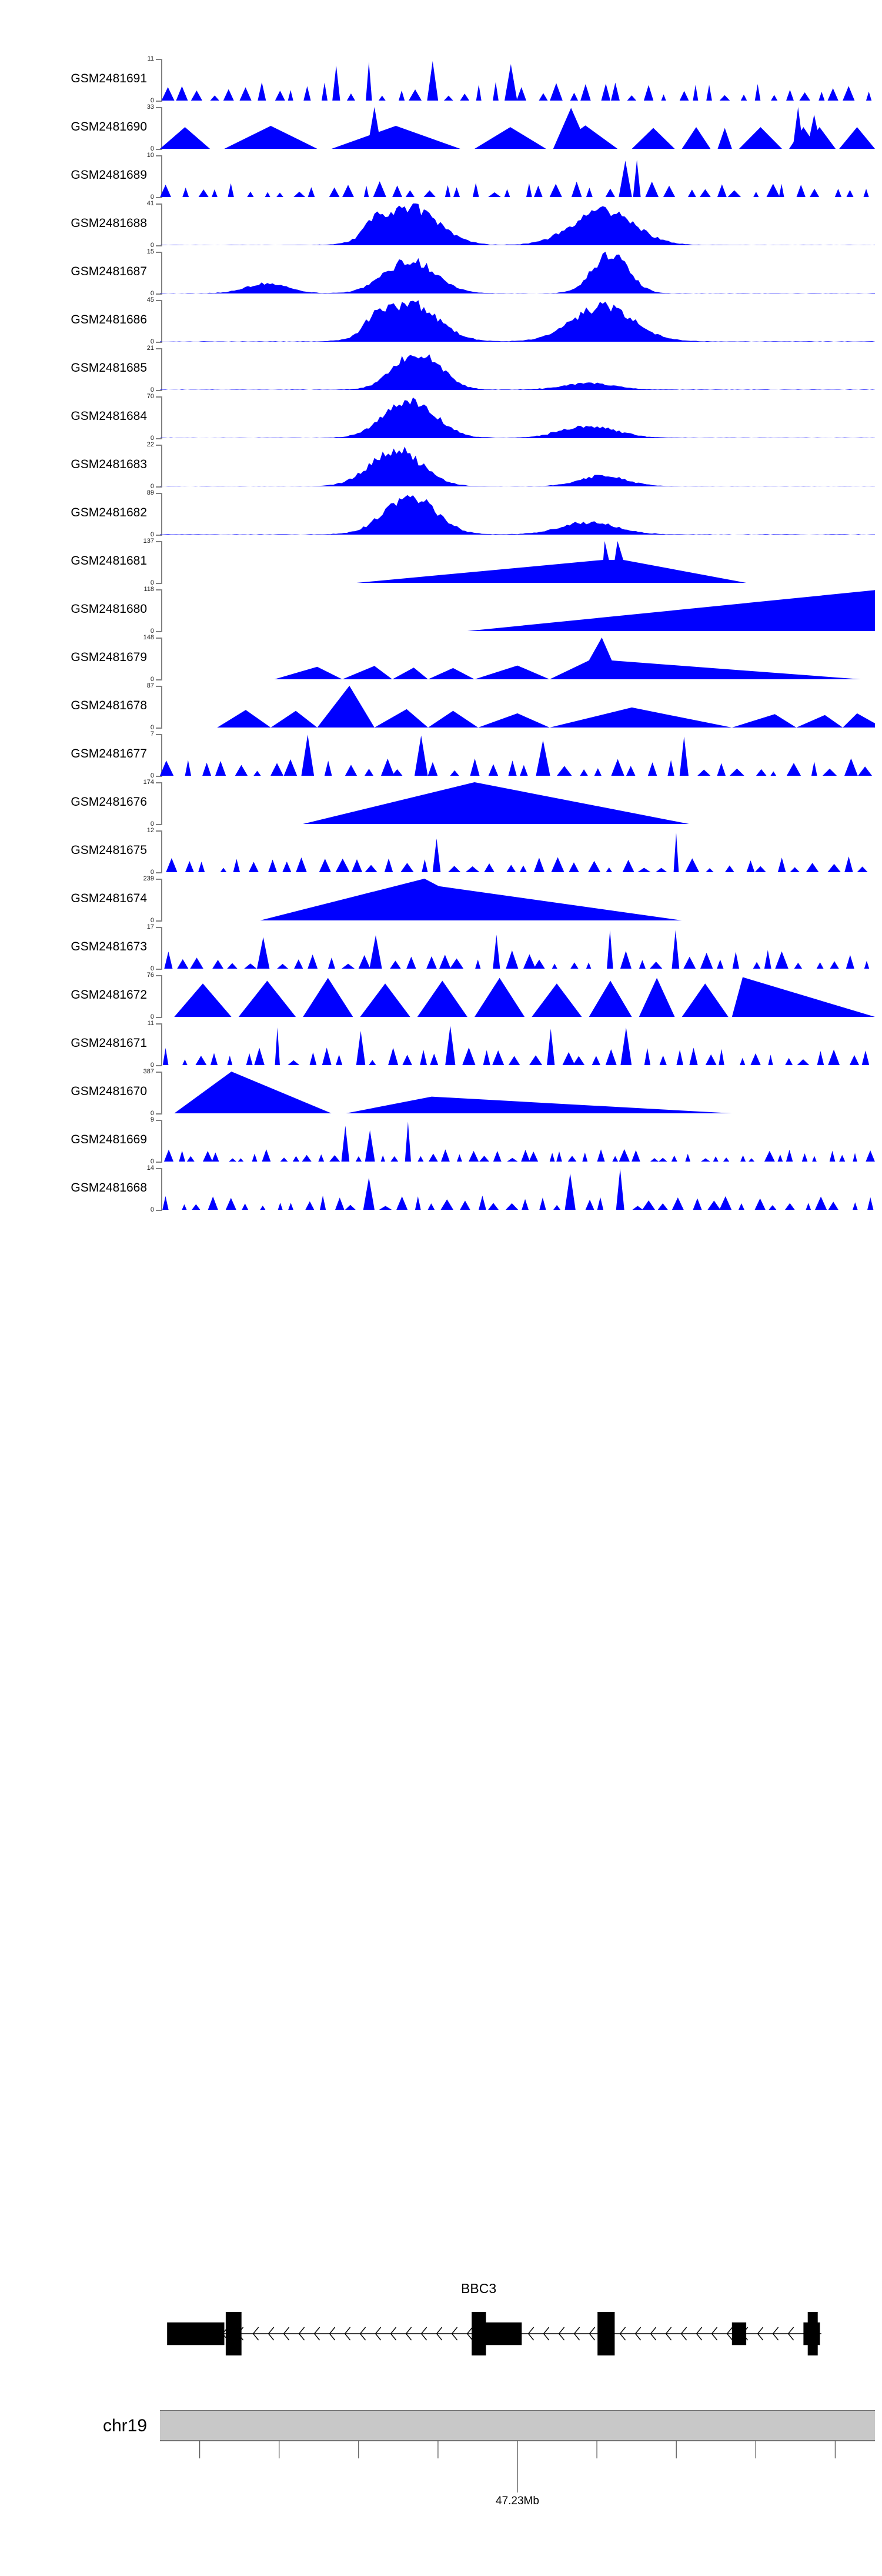 Image resolution: width=882 pixels, height=2576 pixels. I want to click on track-y-axis: 11 0, so click(154, 79).